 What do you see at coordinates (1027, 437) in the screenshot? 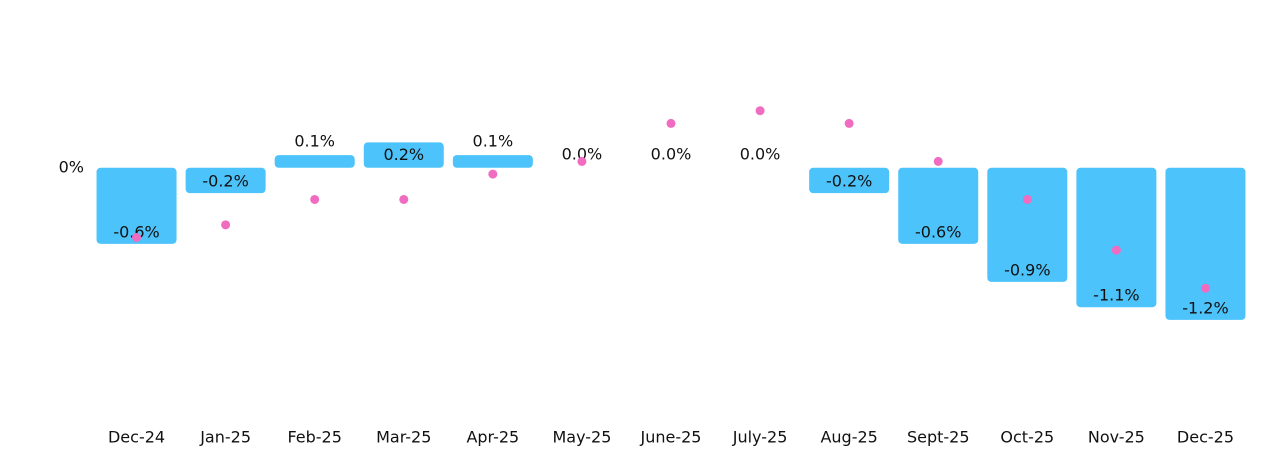
I see `x-tick-label: Oct-25` at bounding box center [1027, 437].